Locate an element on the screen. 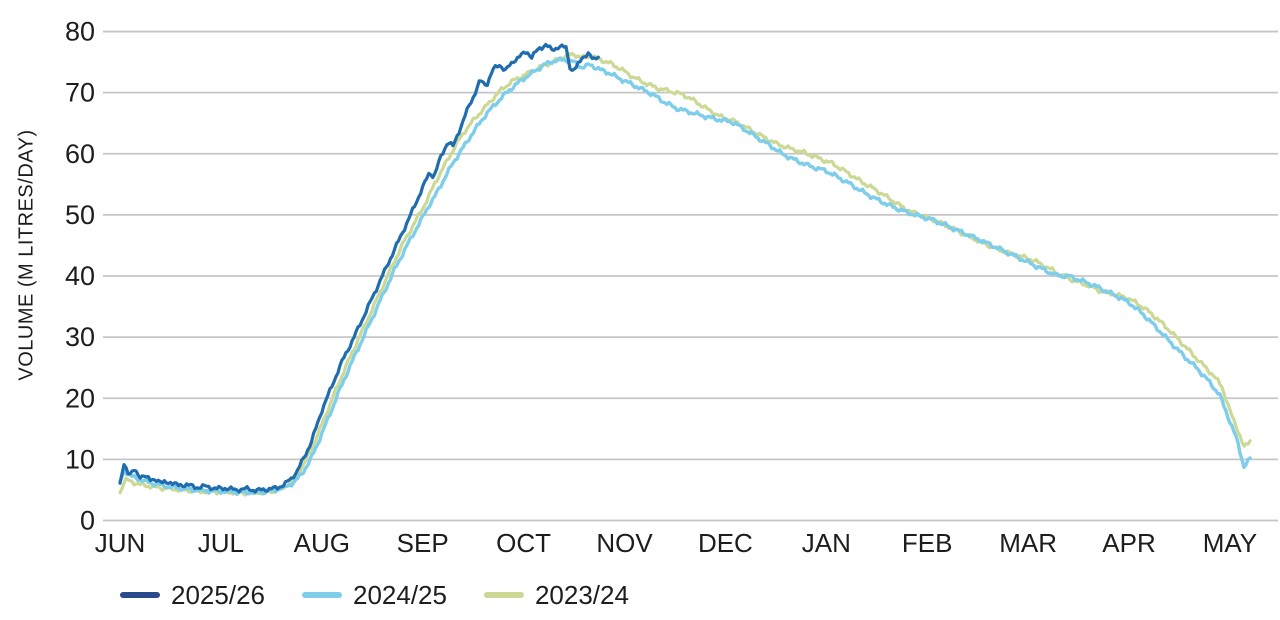 The image size is (1280, 620). legend-label-2024-25: 2024/25 is located at coordinates (399, 594).